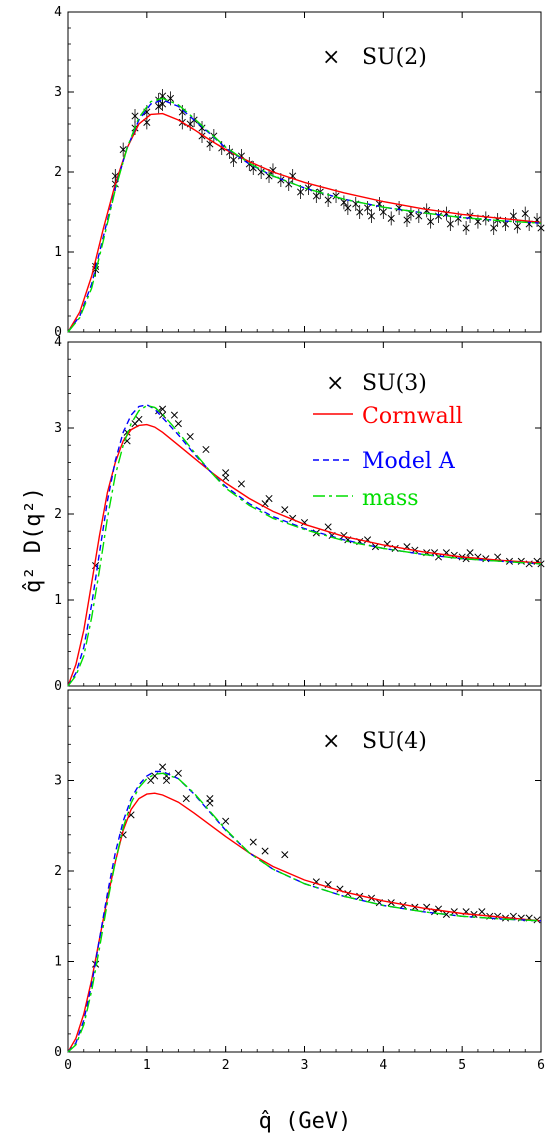  I want to click on x-tick-label: 5, so click(462, 1065).